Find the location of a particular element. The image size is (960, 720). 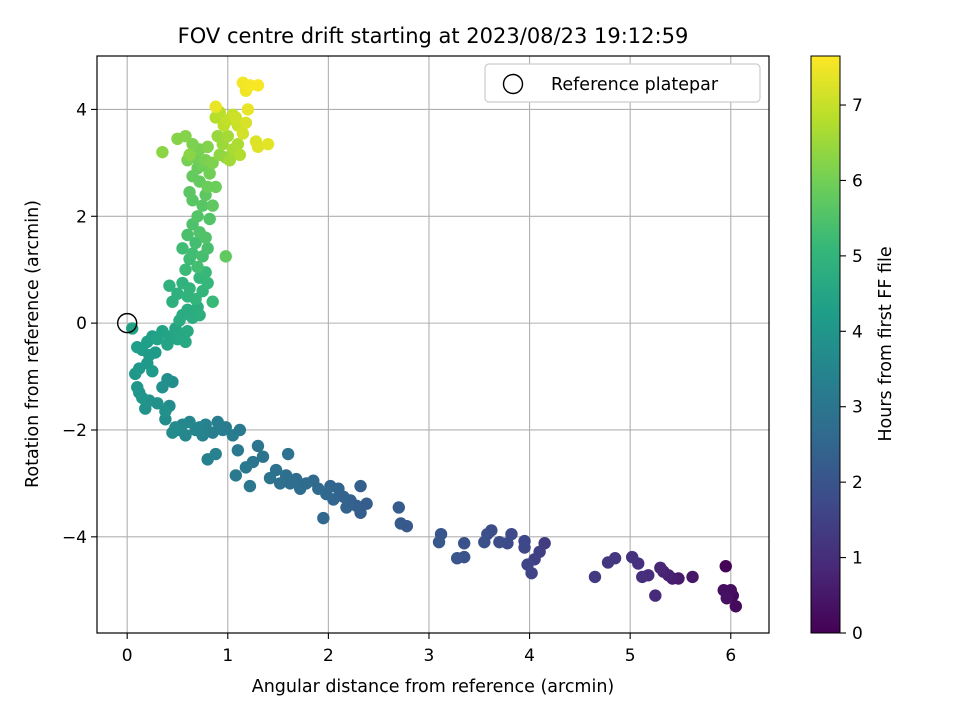

reference-platepar-marker is located at coordinates (127, 323).